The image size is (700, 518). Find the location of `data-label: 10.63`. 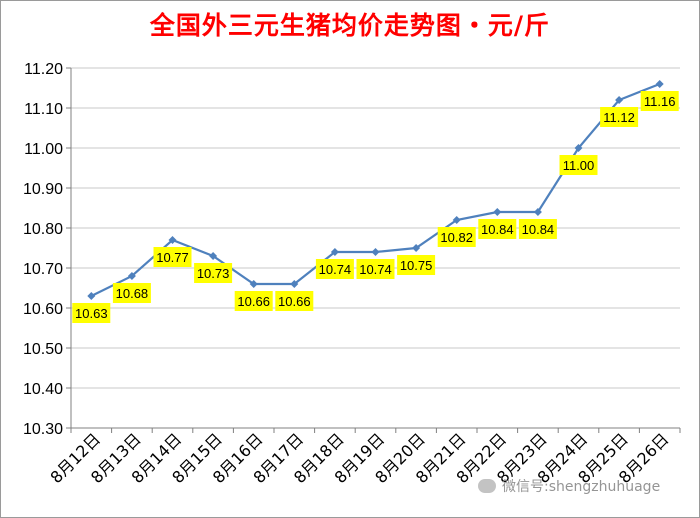

data-label: 10.63 is located at coordinates (91, 313).